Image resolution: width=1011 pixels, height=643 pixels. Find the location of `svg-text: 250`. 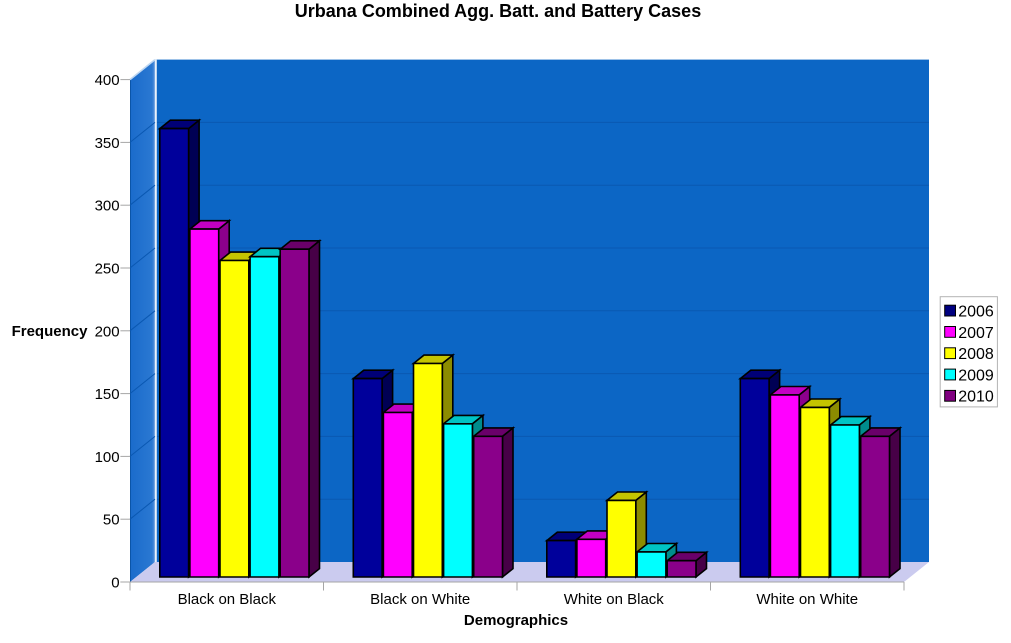

svg-text: 250 is located at coordinates (107, 269).